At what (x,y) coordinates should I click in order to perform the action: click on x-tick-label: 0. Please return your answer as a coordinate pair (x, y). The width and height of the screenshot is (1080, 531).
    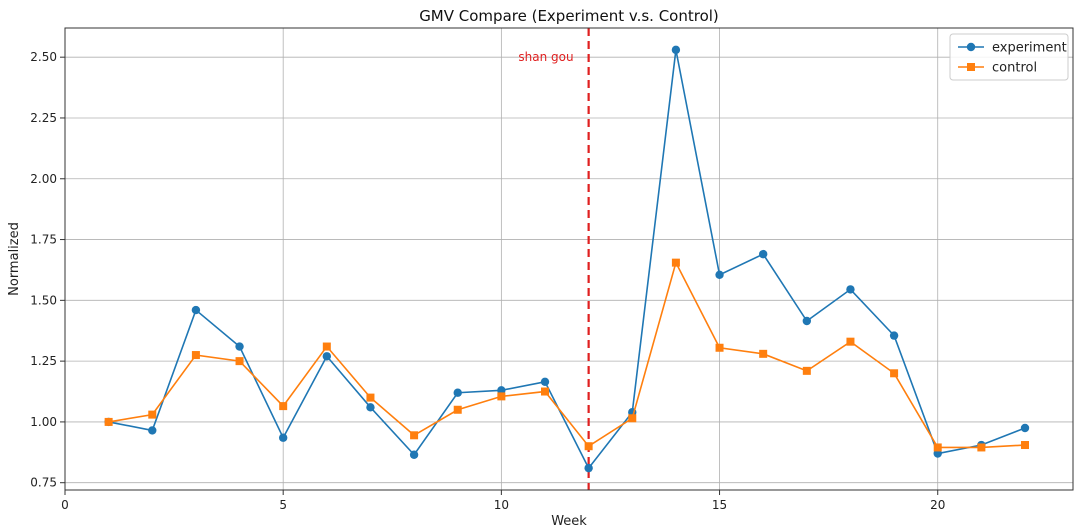
    Looking at the image, I should click on (65, 505).